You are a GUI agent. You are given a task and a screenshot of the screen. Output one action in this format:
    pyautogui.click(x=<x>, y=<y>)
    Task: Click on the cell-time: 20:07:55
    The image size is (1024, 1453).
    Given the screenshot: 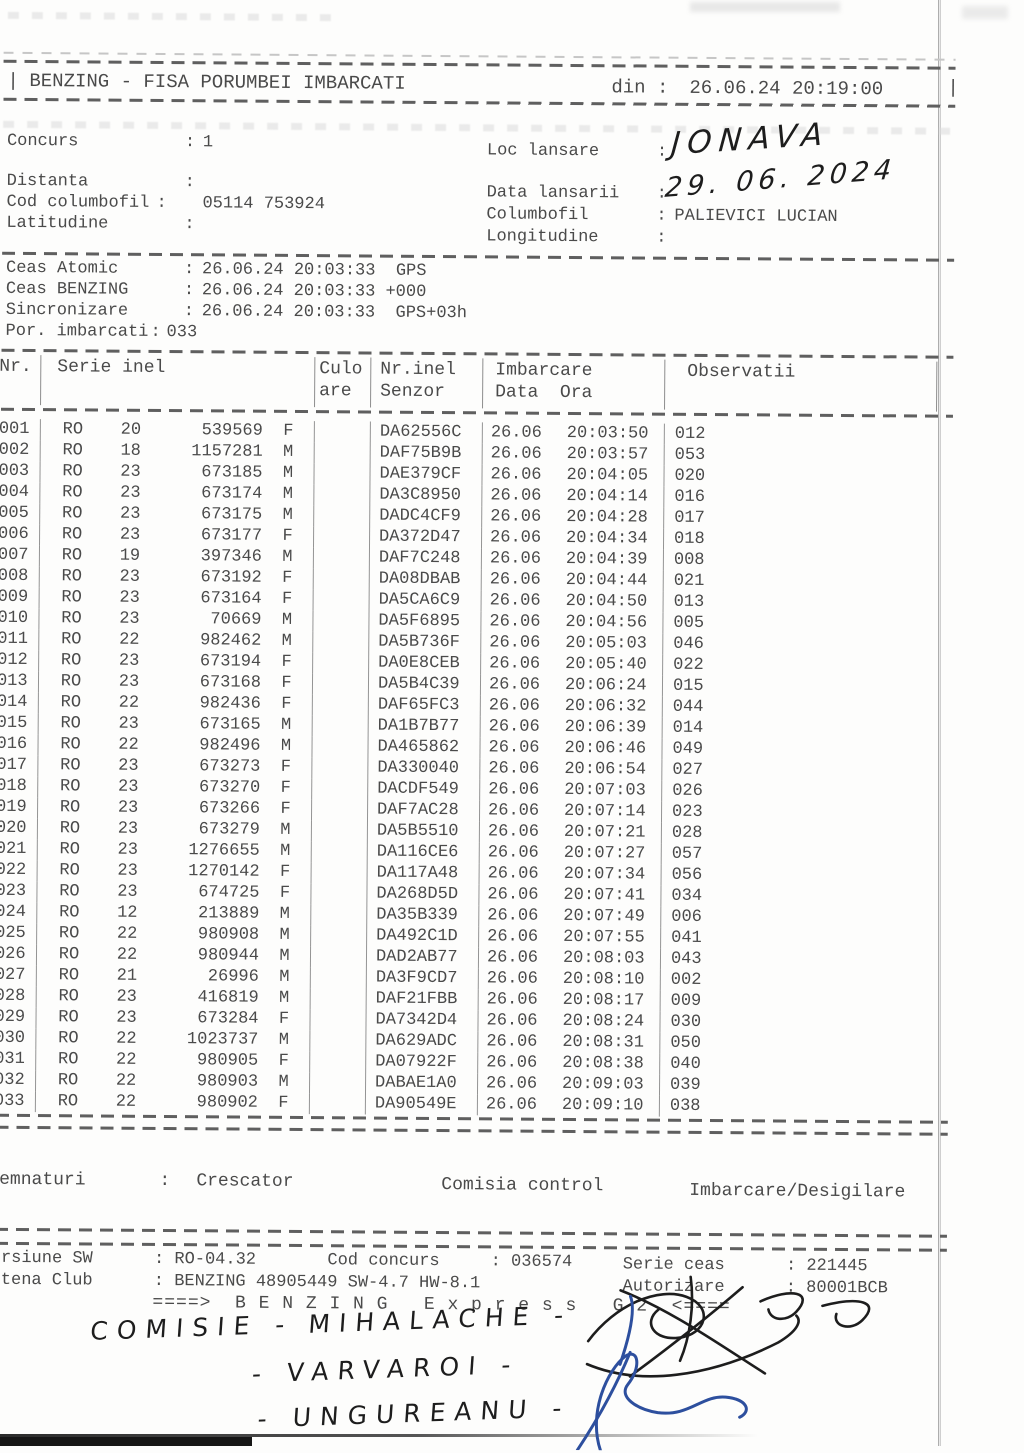 What is the action you would take?
    pyautogui.click(x=604, y=937)
    